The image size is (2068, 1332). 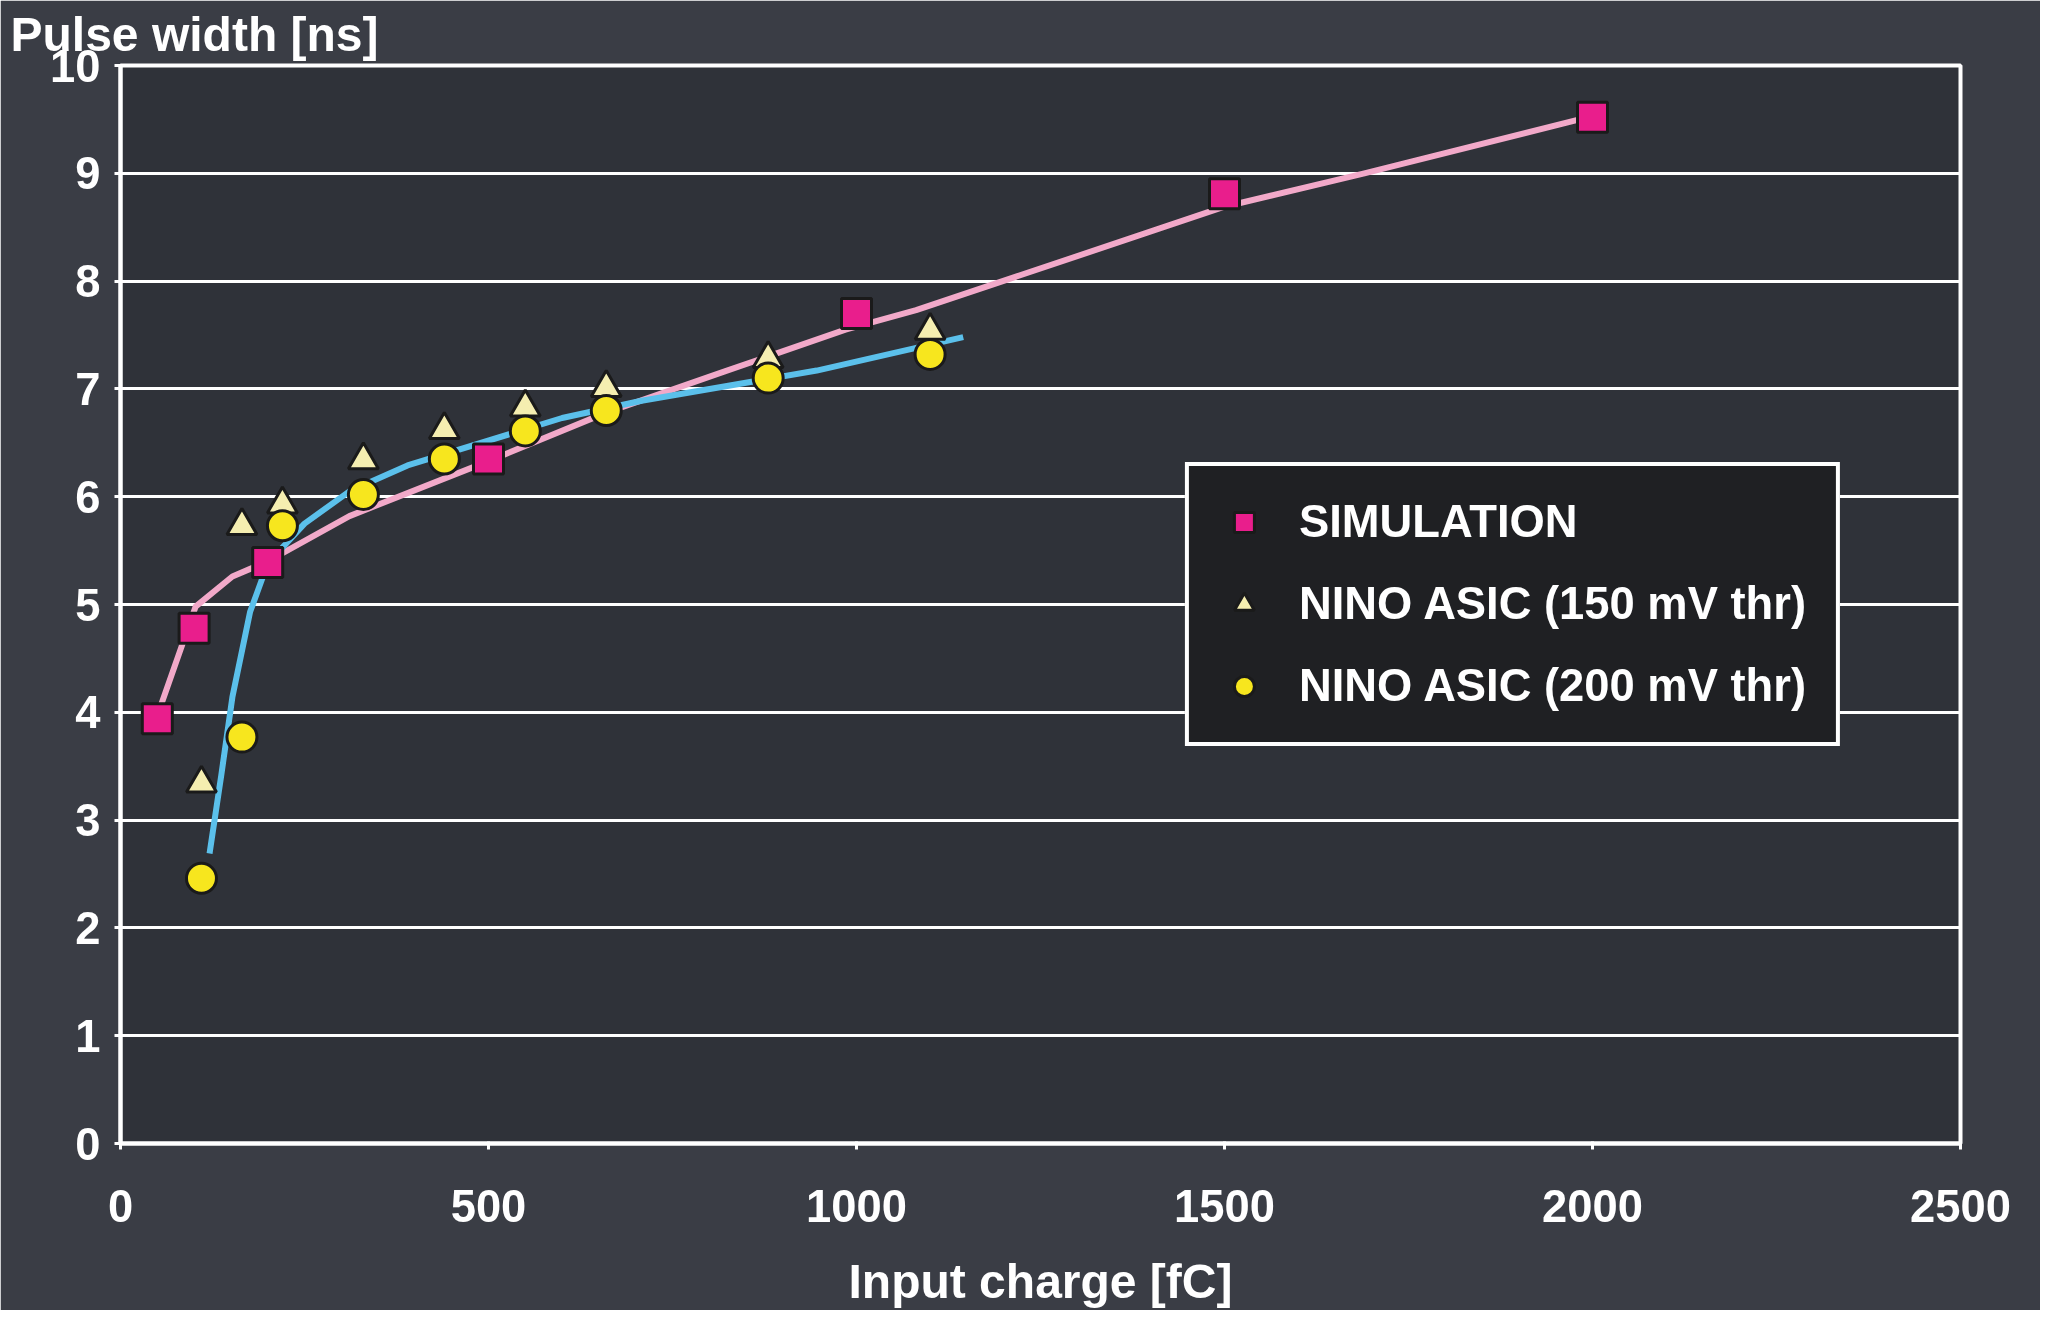 I want to click on y-tick-label: 0, so click(x=88, y=1144).